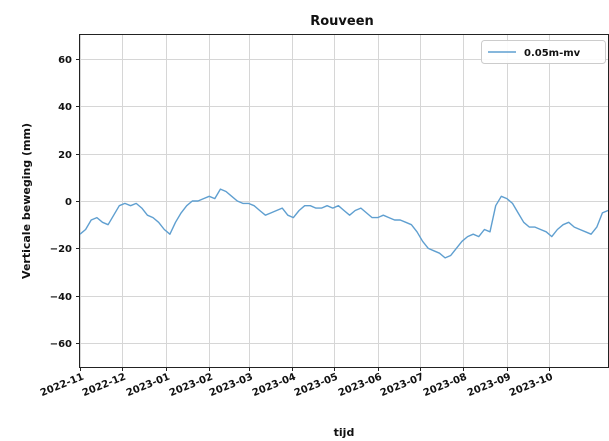  I want to click on legend-entry-label: 0.05m-mv, so click(552, 53).